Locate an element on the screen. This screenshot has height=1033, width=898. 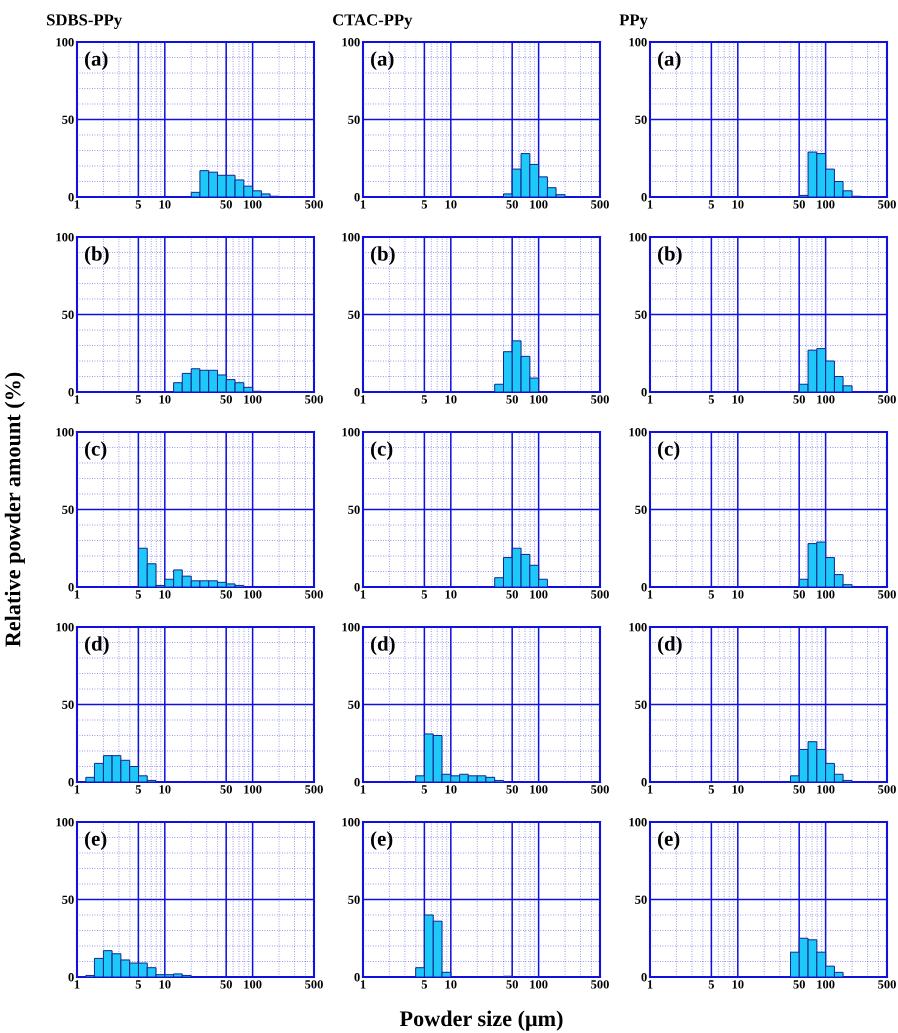
annotation: (b) is located at coordinates (670, 256).